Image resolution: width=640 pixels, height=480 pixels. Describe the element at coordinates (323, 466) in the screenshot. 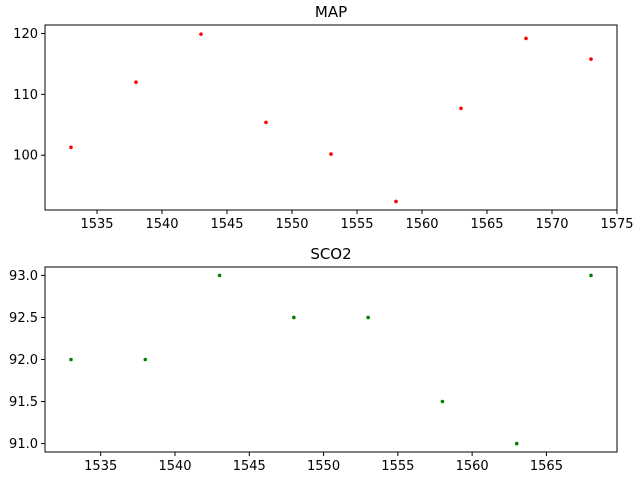

I see `sco2-x-tick-label: 1550` at that location.